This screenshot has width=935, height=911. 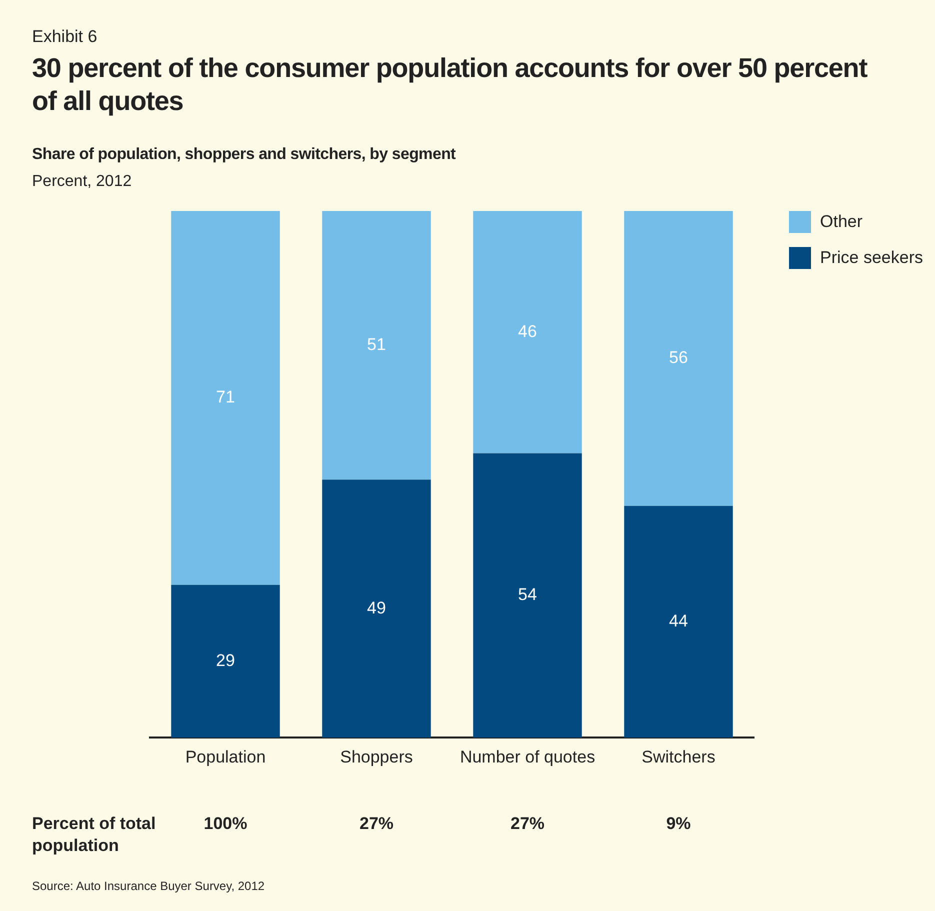 What do you see at coordinates (679, 756) in the screenshot?
I see `x-tick-label: Switchers` at bounding box center [679, 756].